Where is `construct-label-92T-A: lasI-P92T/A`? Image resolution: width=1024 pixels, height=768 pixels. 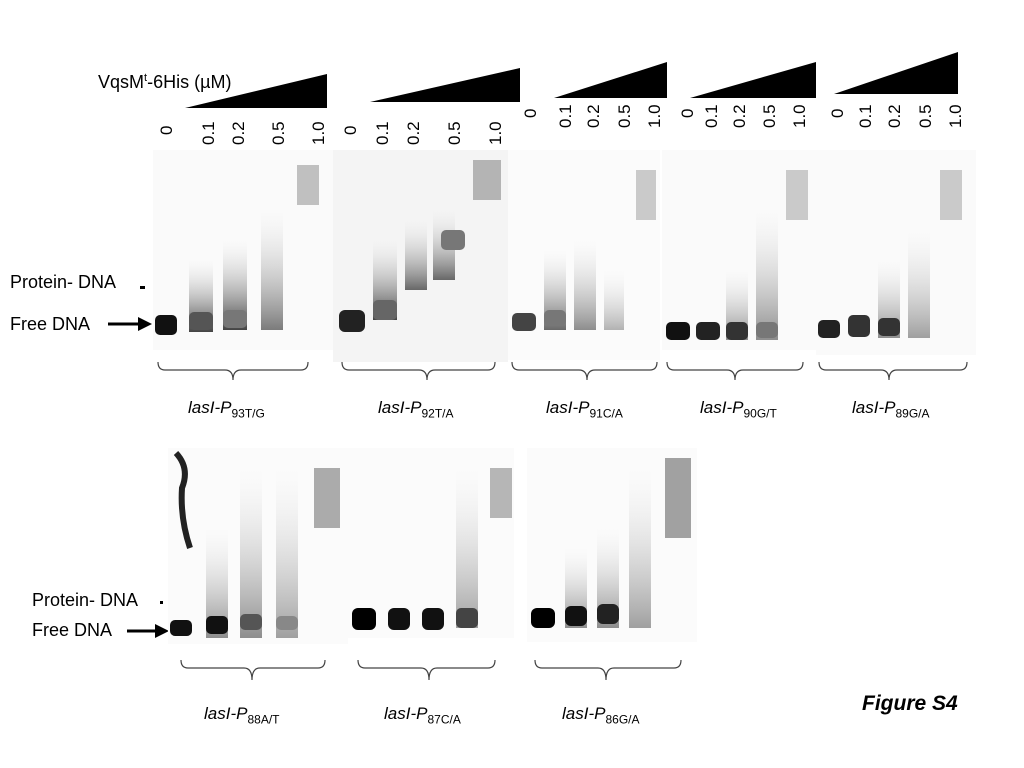 construct-label-92T-A: lasI-P92T/A is located at coordinates (416, 409).